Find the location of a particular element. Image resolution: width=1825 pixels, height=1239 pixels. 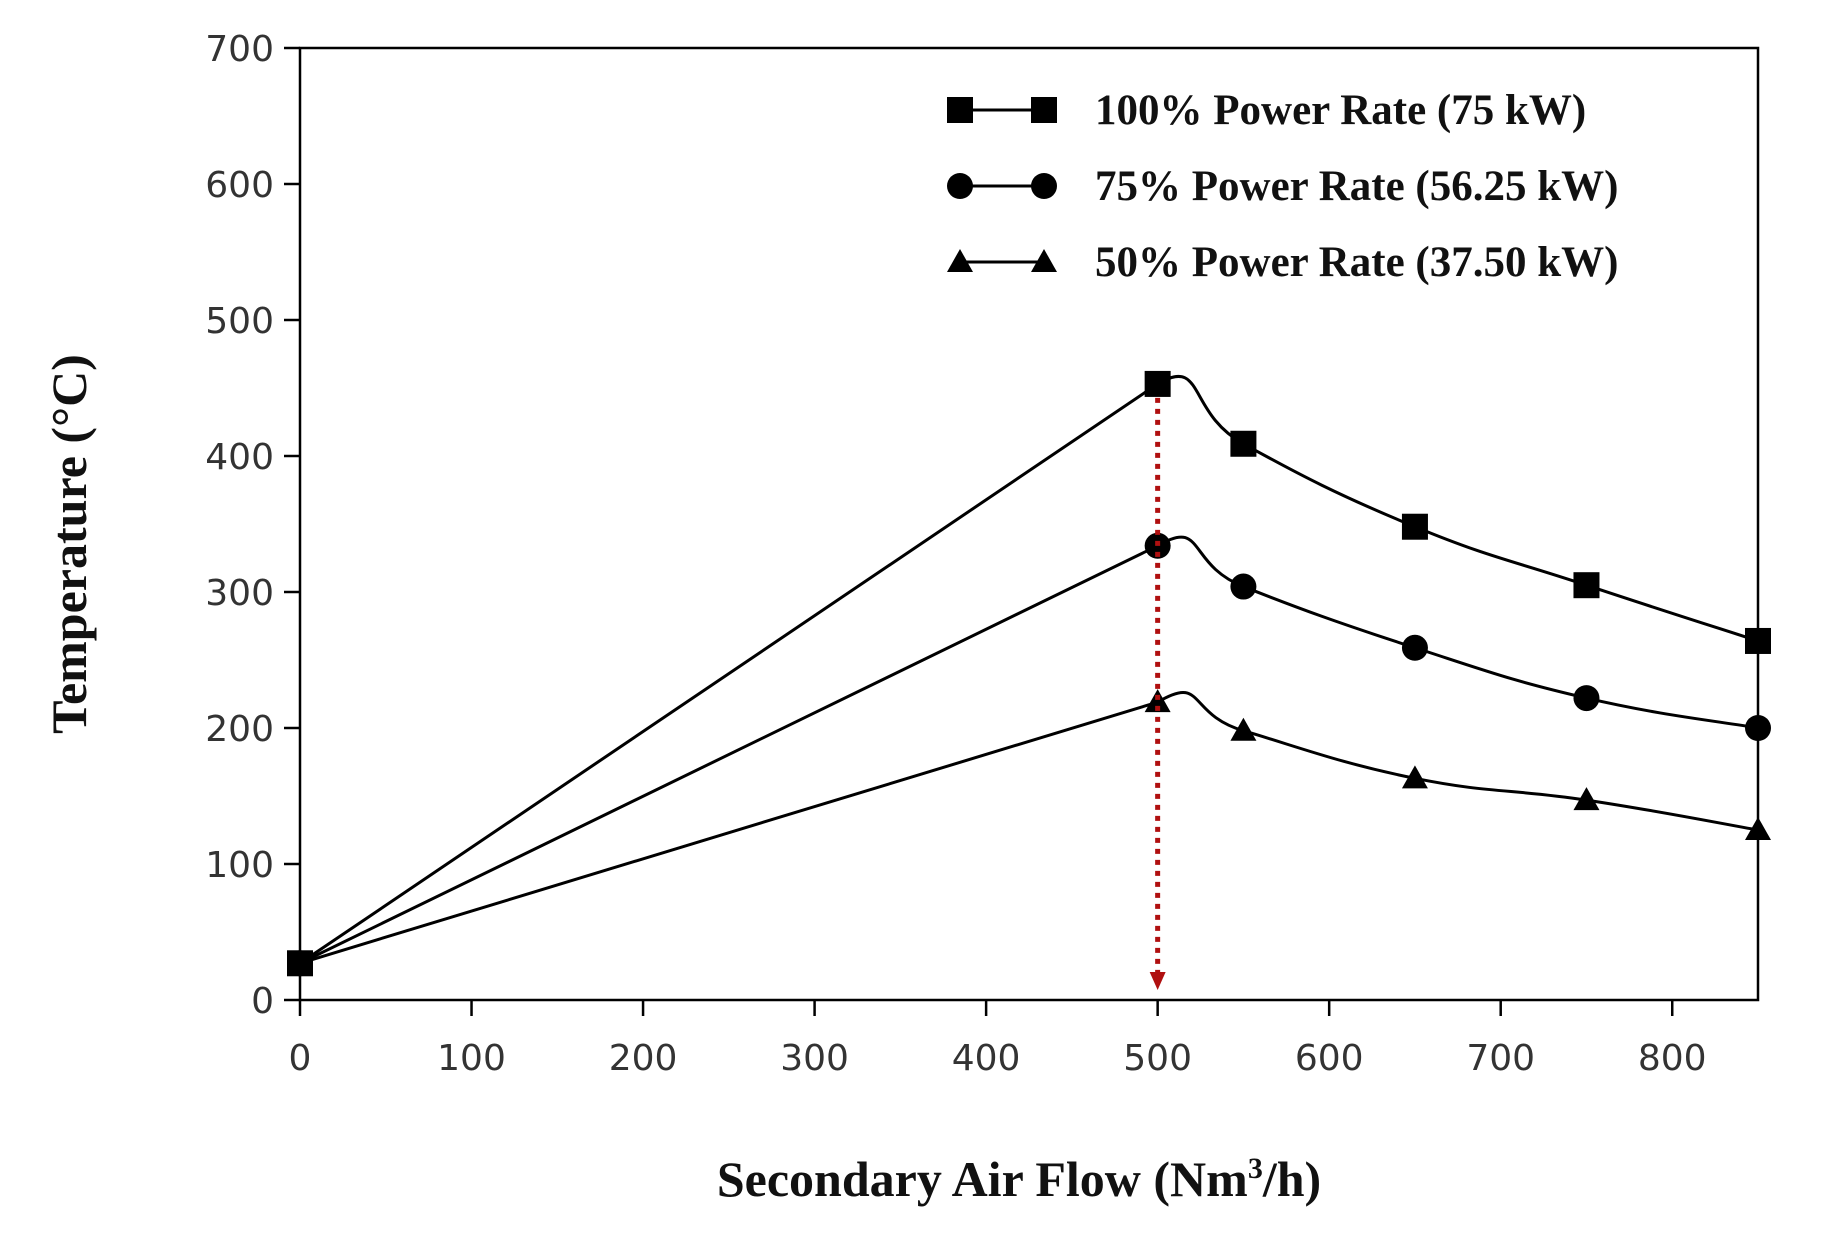

legend-item-75: 75% Power Rate (56.25 kW) is located at coordinates (1282, 186).